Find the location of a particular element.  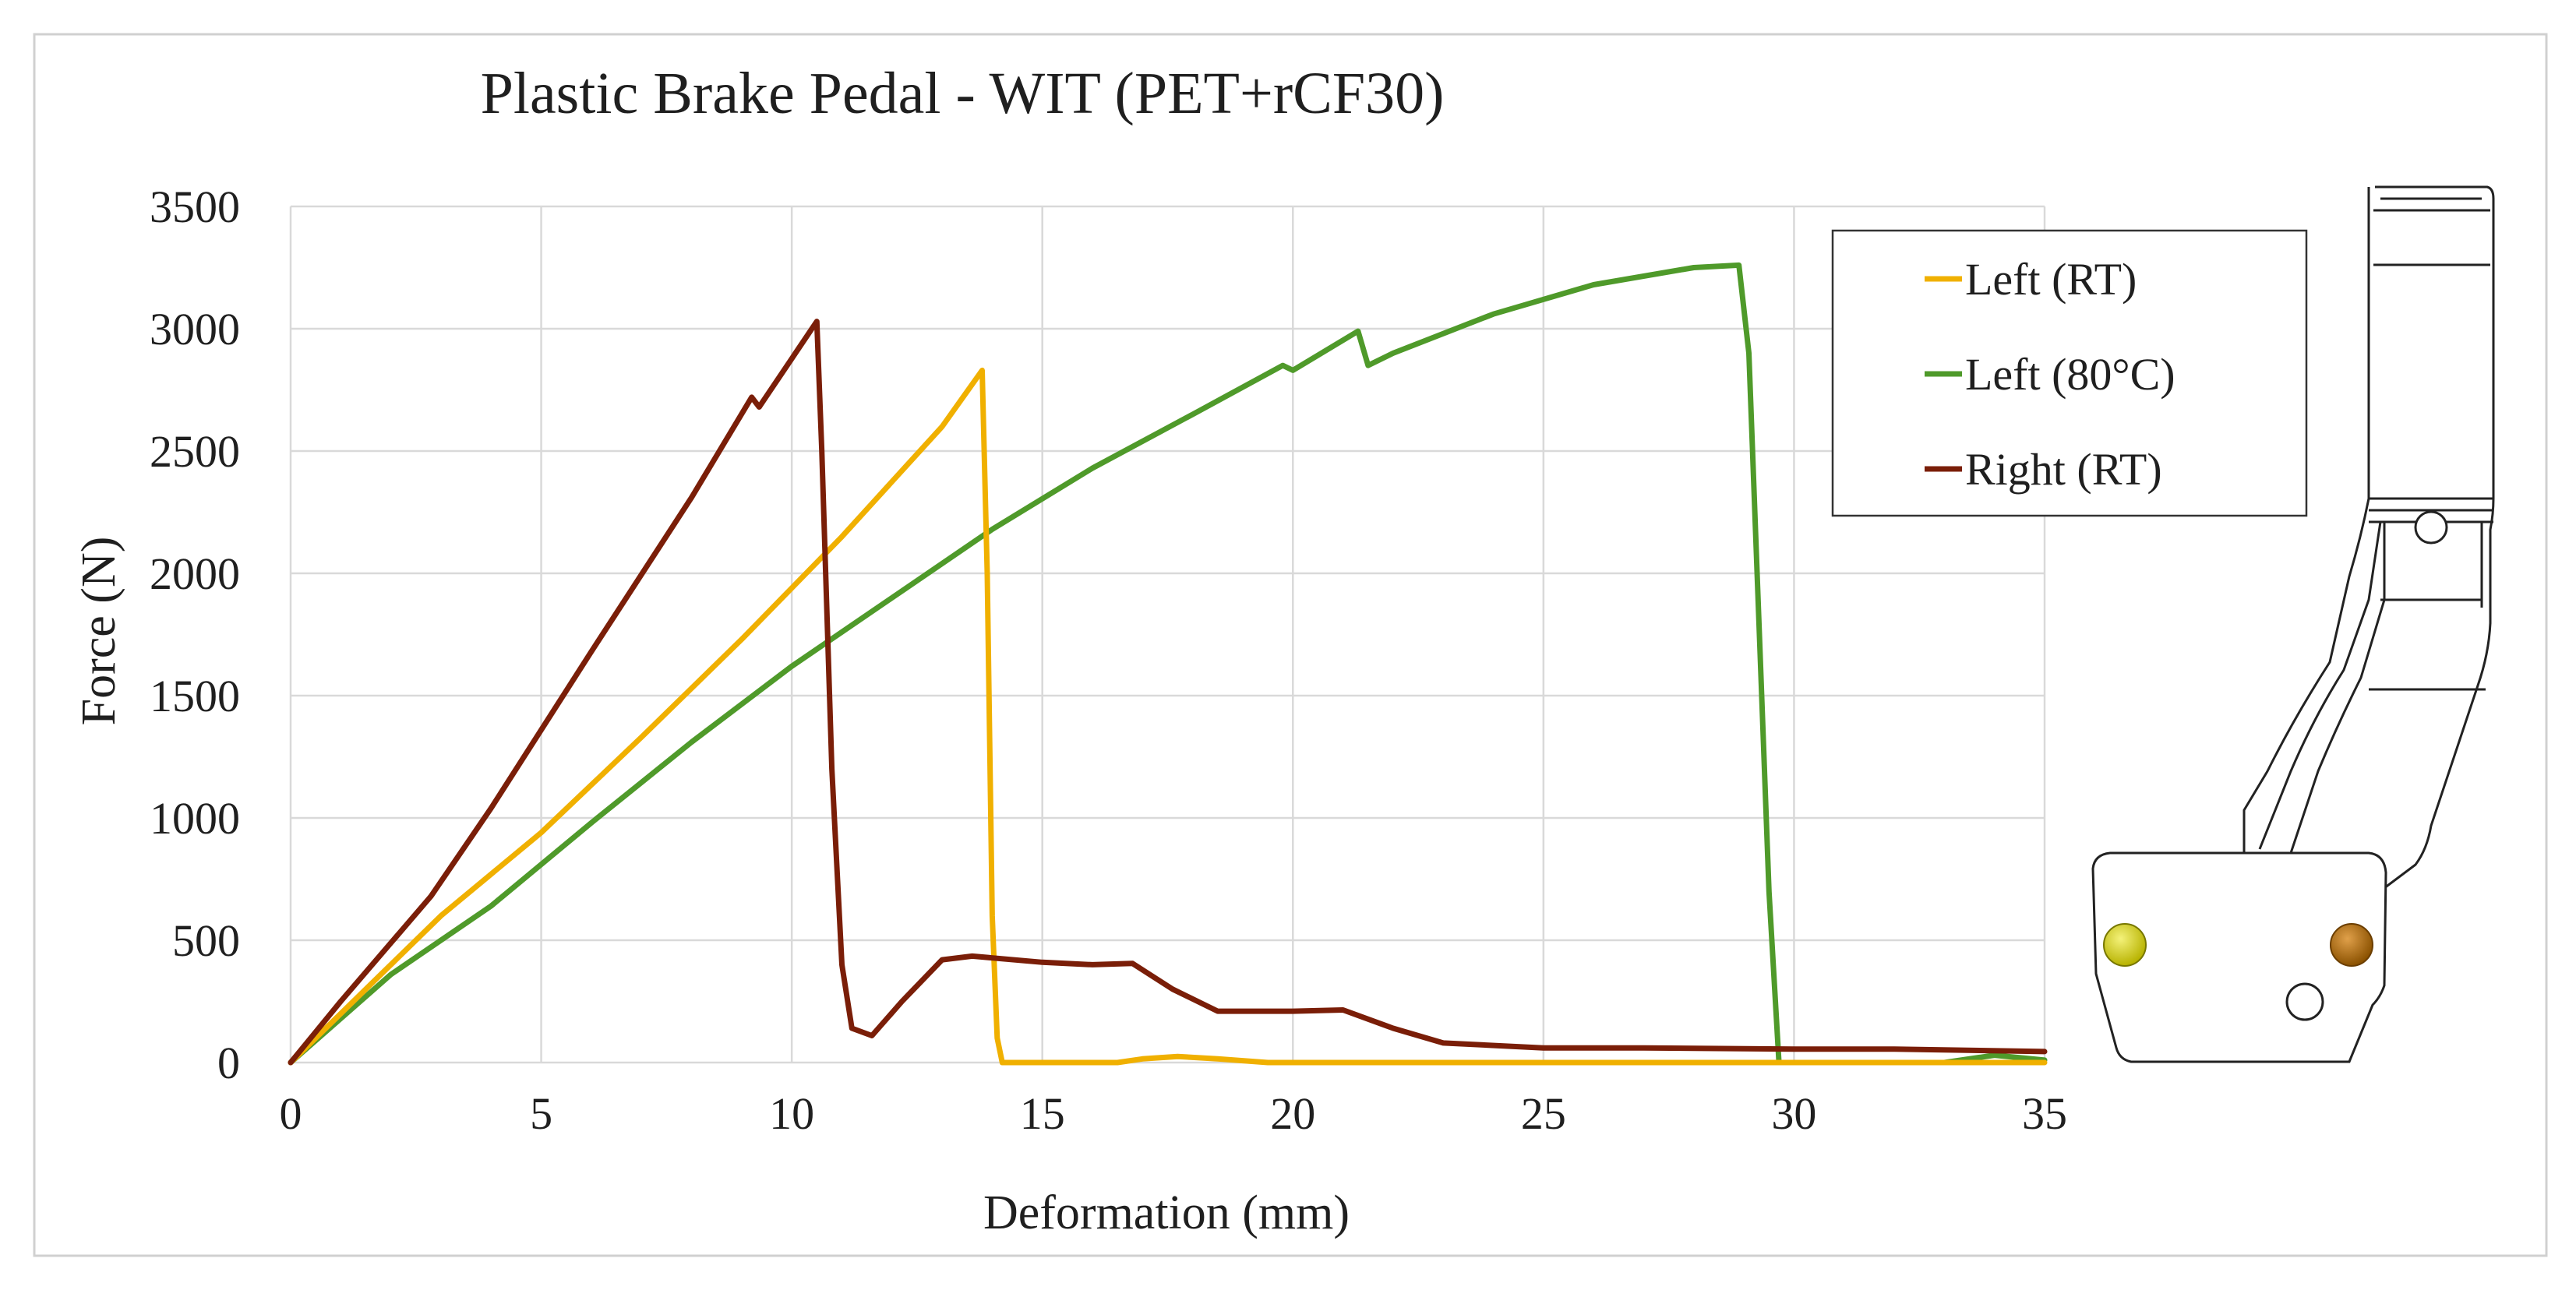

y-tick-label: 3000 is located at coordinates (195, 329).